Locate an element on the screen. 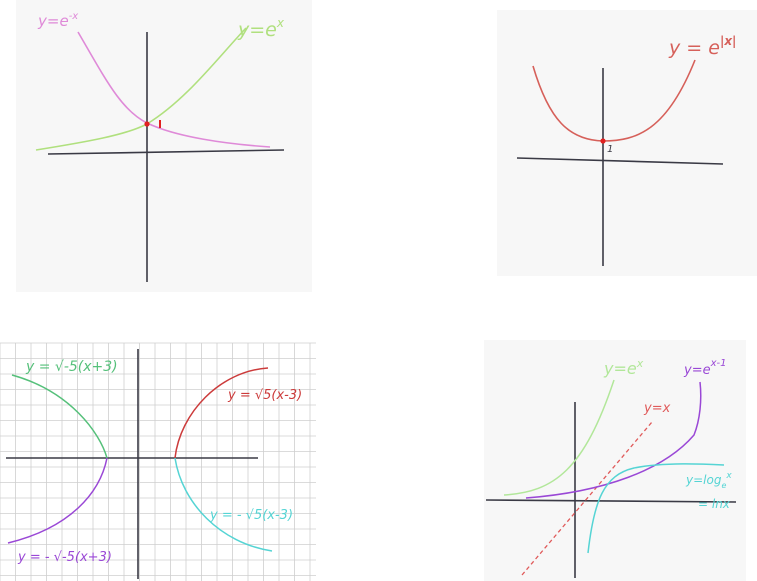 The width and height of the screenshot is (757, 581). curve-ln-x is located at coordinates (656, 508).